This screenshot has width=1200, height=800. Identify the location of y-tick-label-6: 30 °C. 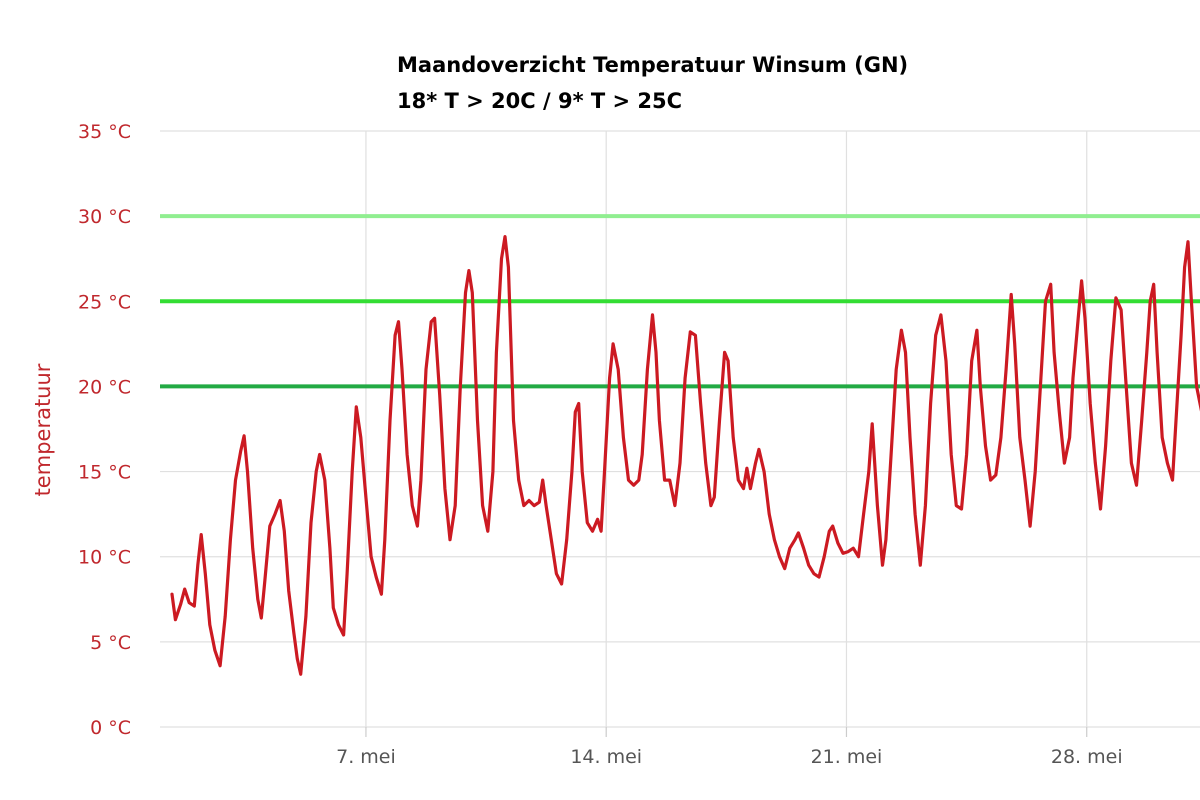
(104, 217).